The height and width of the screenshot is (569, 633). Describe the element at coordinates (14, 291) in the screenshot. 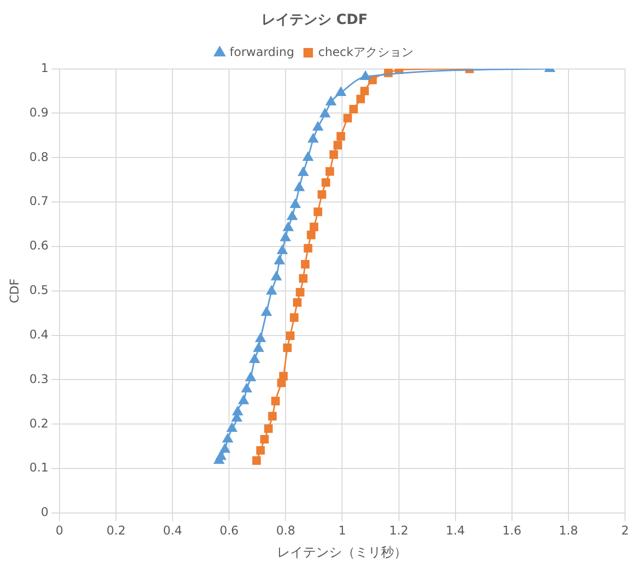

I see `y-axis-title: CDF` at that location.